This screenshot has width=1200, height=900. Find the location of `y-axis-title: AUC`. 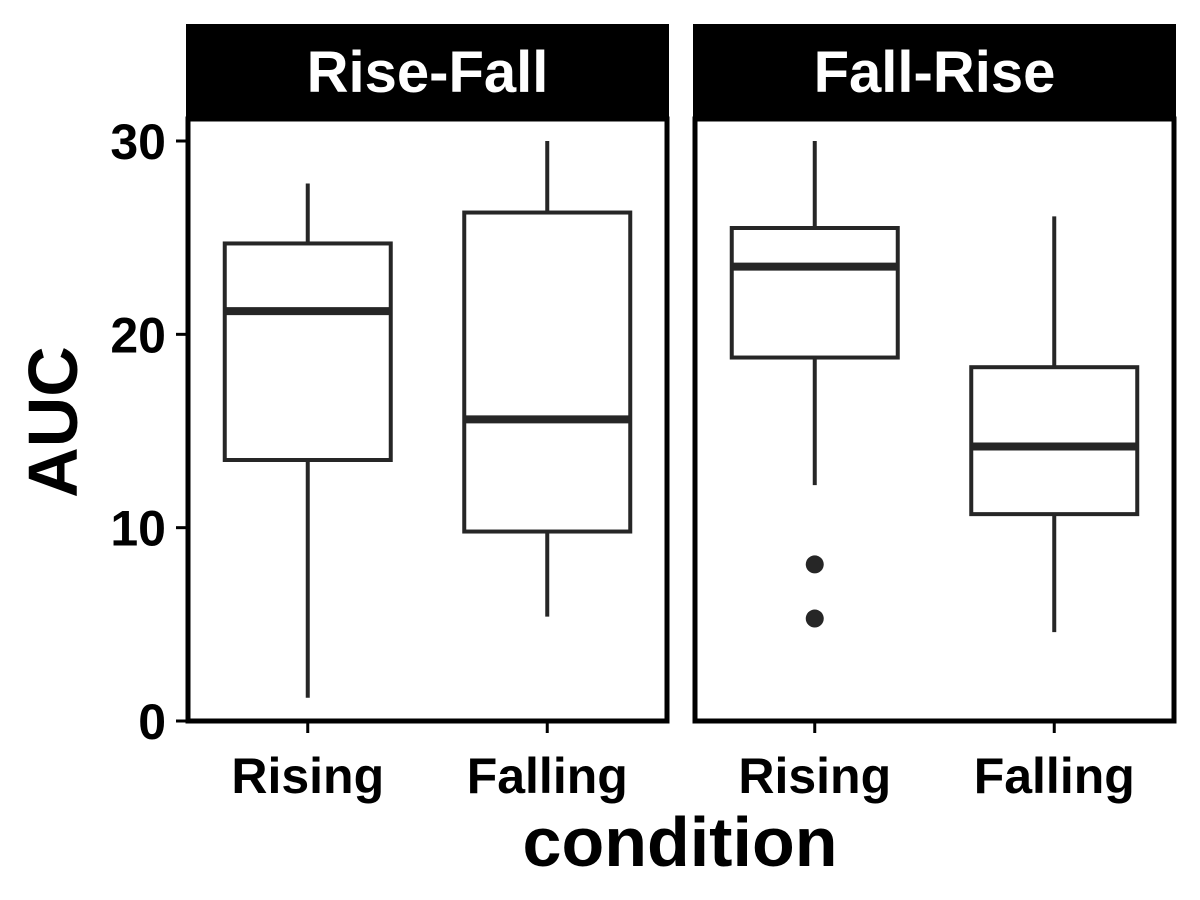

y-axis-title: AUC is located at coordinates (53, 422).